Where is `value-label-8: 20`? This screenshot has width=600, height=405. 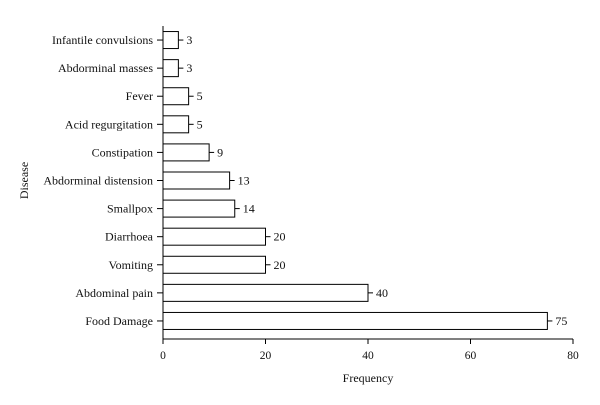
value-label-8: 20 is located at coordinates (280, 265).